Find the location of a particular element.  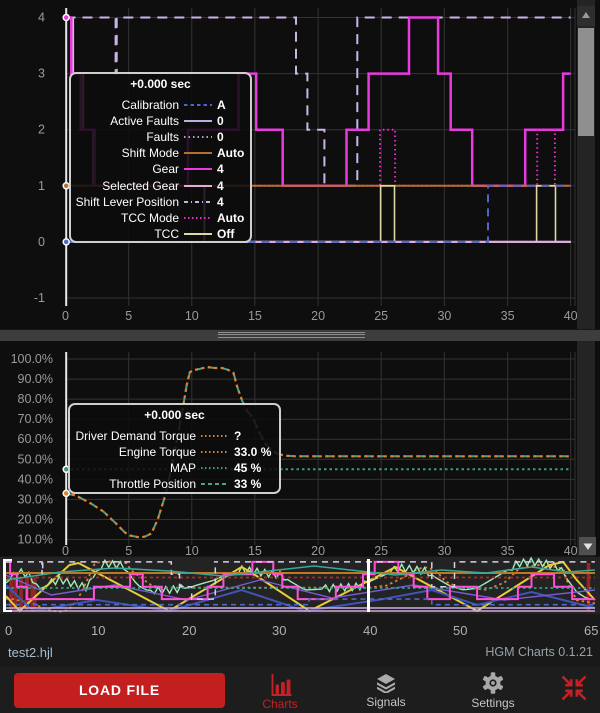

svg-text: 4 is located at coordinates (41, 18).